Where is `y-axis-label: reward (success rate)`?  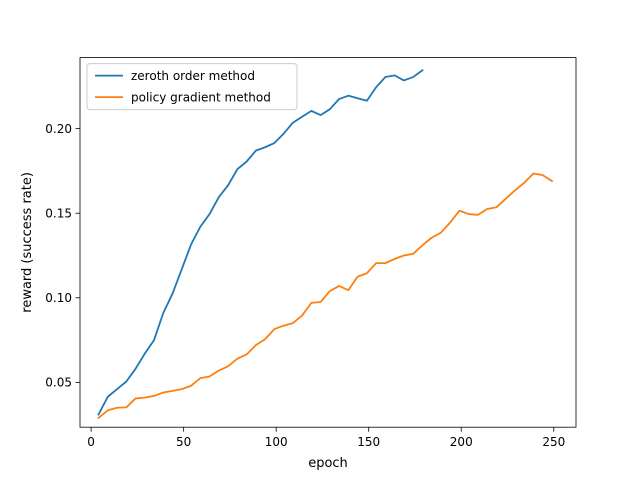
y-axis-label: reward (success rate) is located at coordinates (27, 242).